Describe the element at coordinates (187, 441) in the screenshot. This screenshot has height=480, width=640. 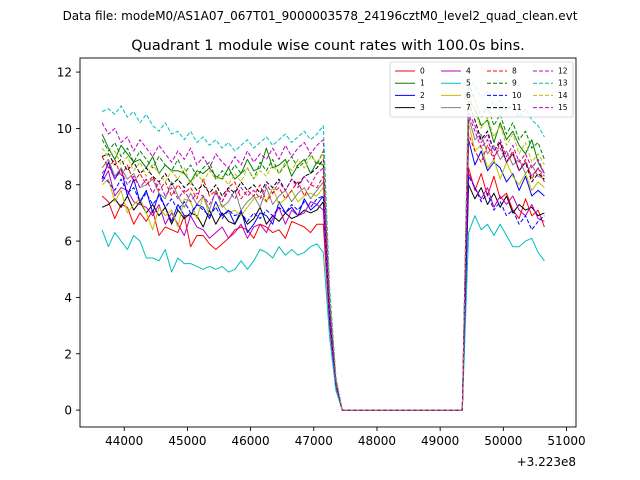
I see `x-tick-label: 45000` at that location.